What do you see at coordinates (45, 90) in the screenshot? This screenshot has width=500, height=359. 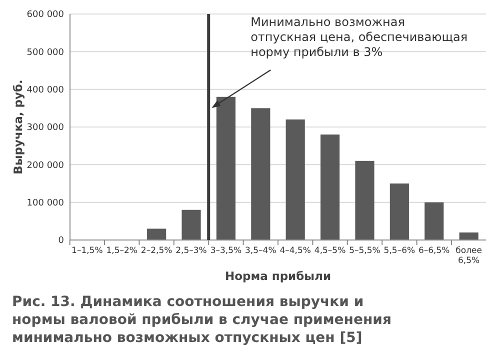 I see `y-tick-label: 400 000` at bounding box center [45, 90].